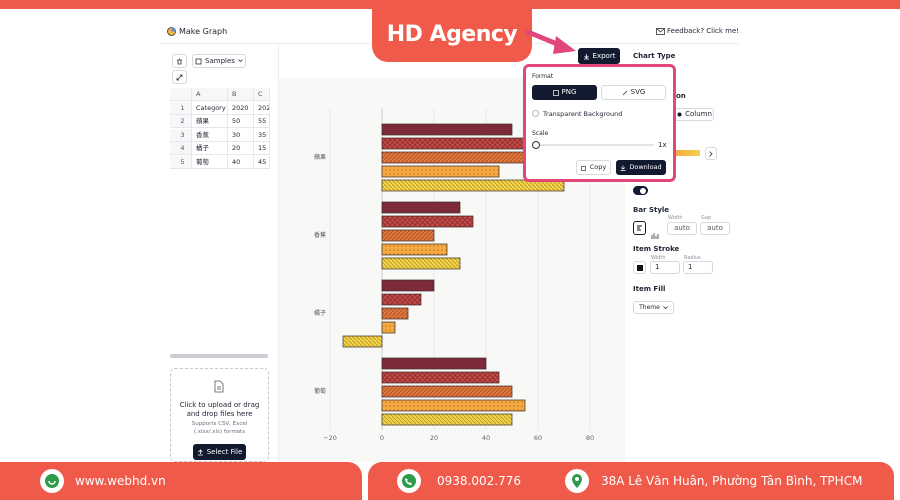  I want to click on mail-icon, so click(660, 31).